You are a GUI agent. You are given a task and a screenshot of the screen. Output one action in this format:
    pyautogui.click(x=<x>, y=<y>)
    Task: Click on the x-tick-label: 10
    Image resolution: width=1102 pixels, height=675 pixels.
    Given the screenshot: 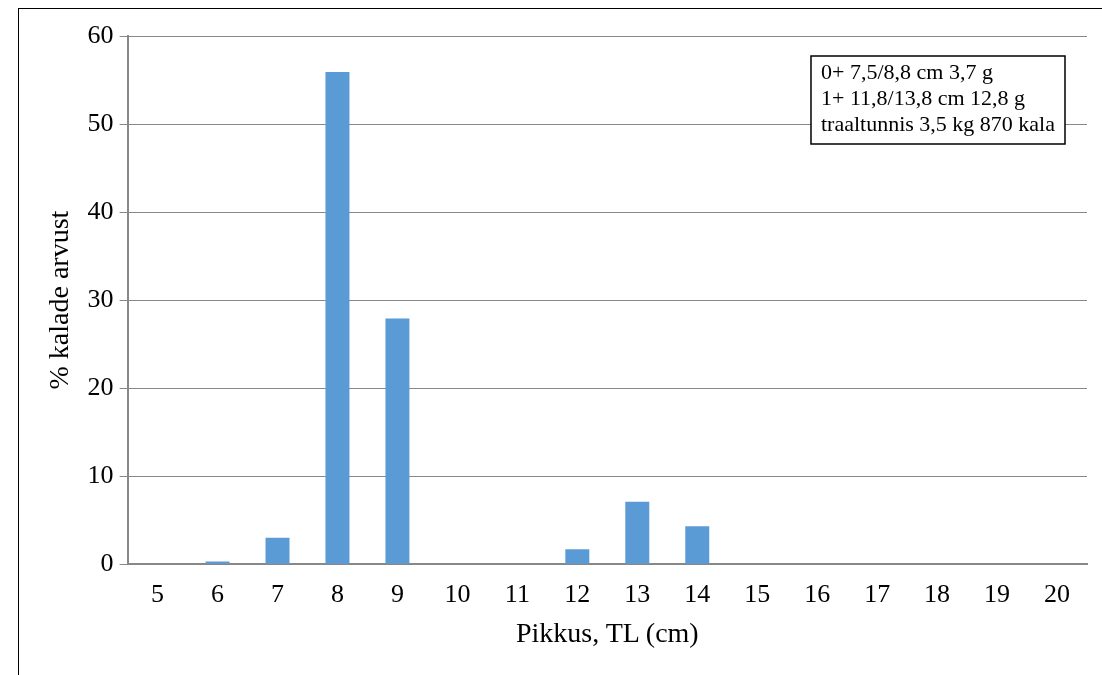 What is the action you would take?
    pyautogui.click(x=457, y=593)
    